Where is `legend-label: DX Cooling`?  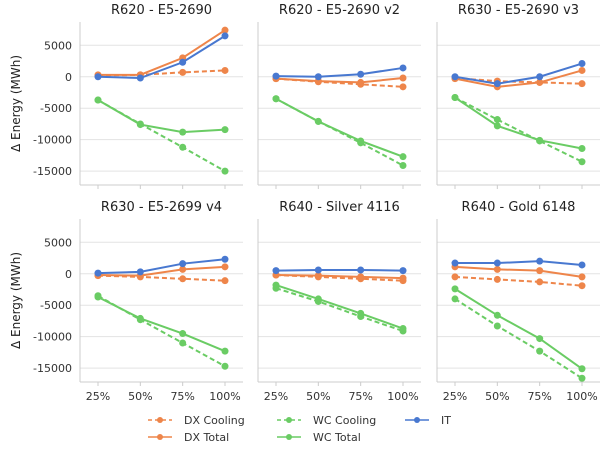
legend-label: DX Cooling is located at coordinates (214, 420).